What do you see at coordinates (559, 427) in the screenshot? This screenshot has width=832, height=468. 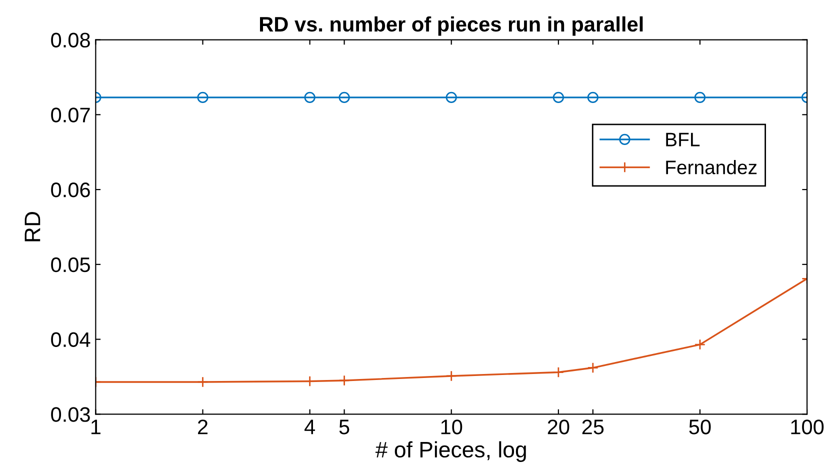 I see `x-tick-label: 20` at bounding box center [559, 427].